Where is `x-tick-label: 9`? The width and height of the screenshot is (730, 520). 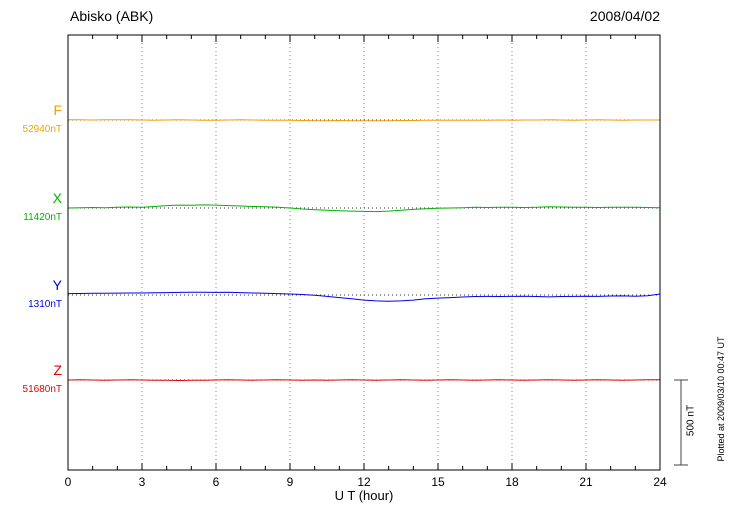
x-tick-label: 9 is located at coordinates (290, 482).